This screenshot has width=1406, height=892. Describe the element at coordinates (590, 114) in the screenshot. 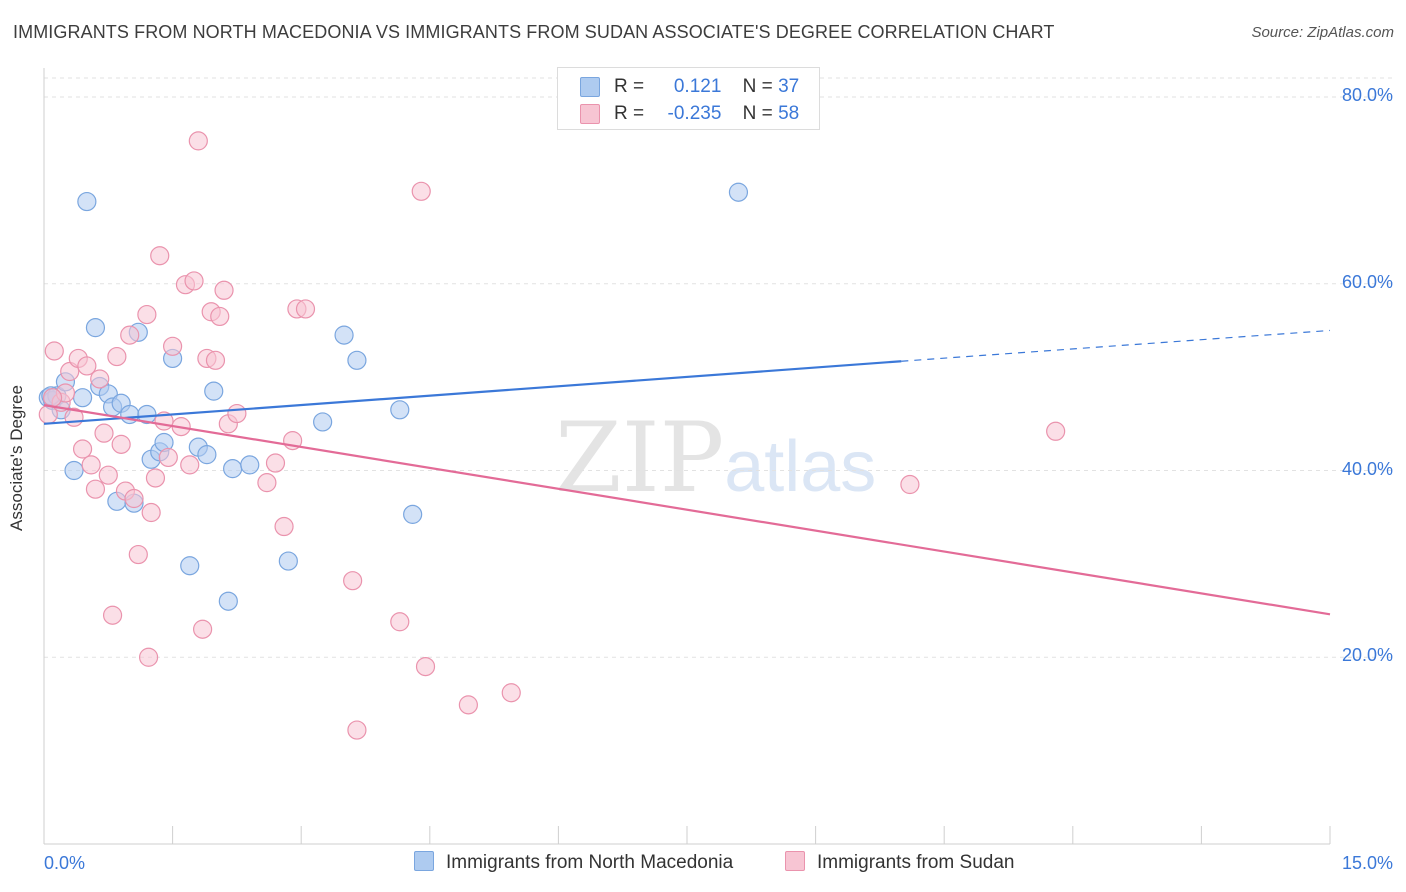

I see `legend-swatch-pink` at that location.